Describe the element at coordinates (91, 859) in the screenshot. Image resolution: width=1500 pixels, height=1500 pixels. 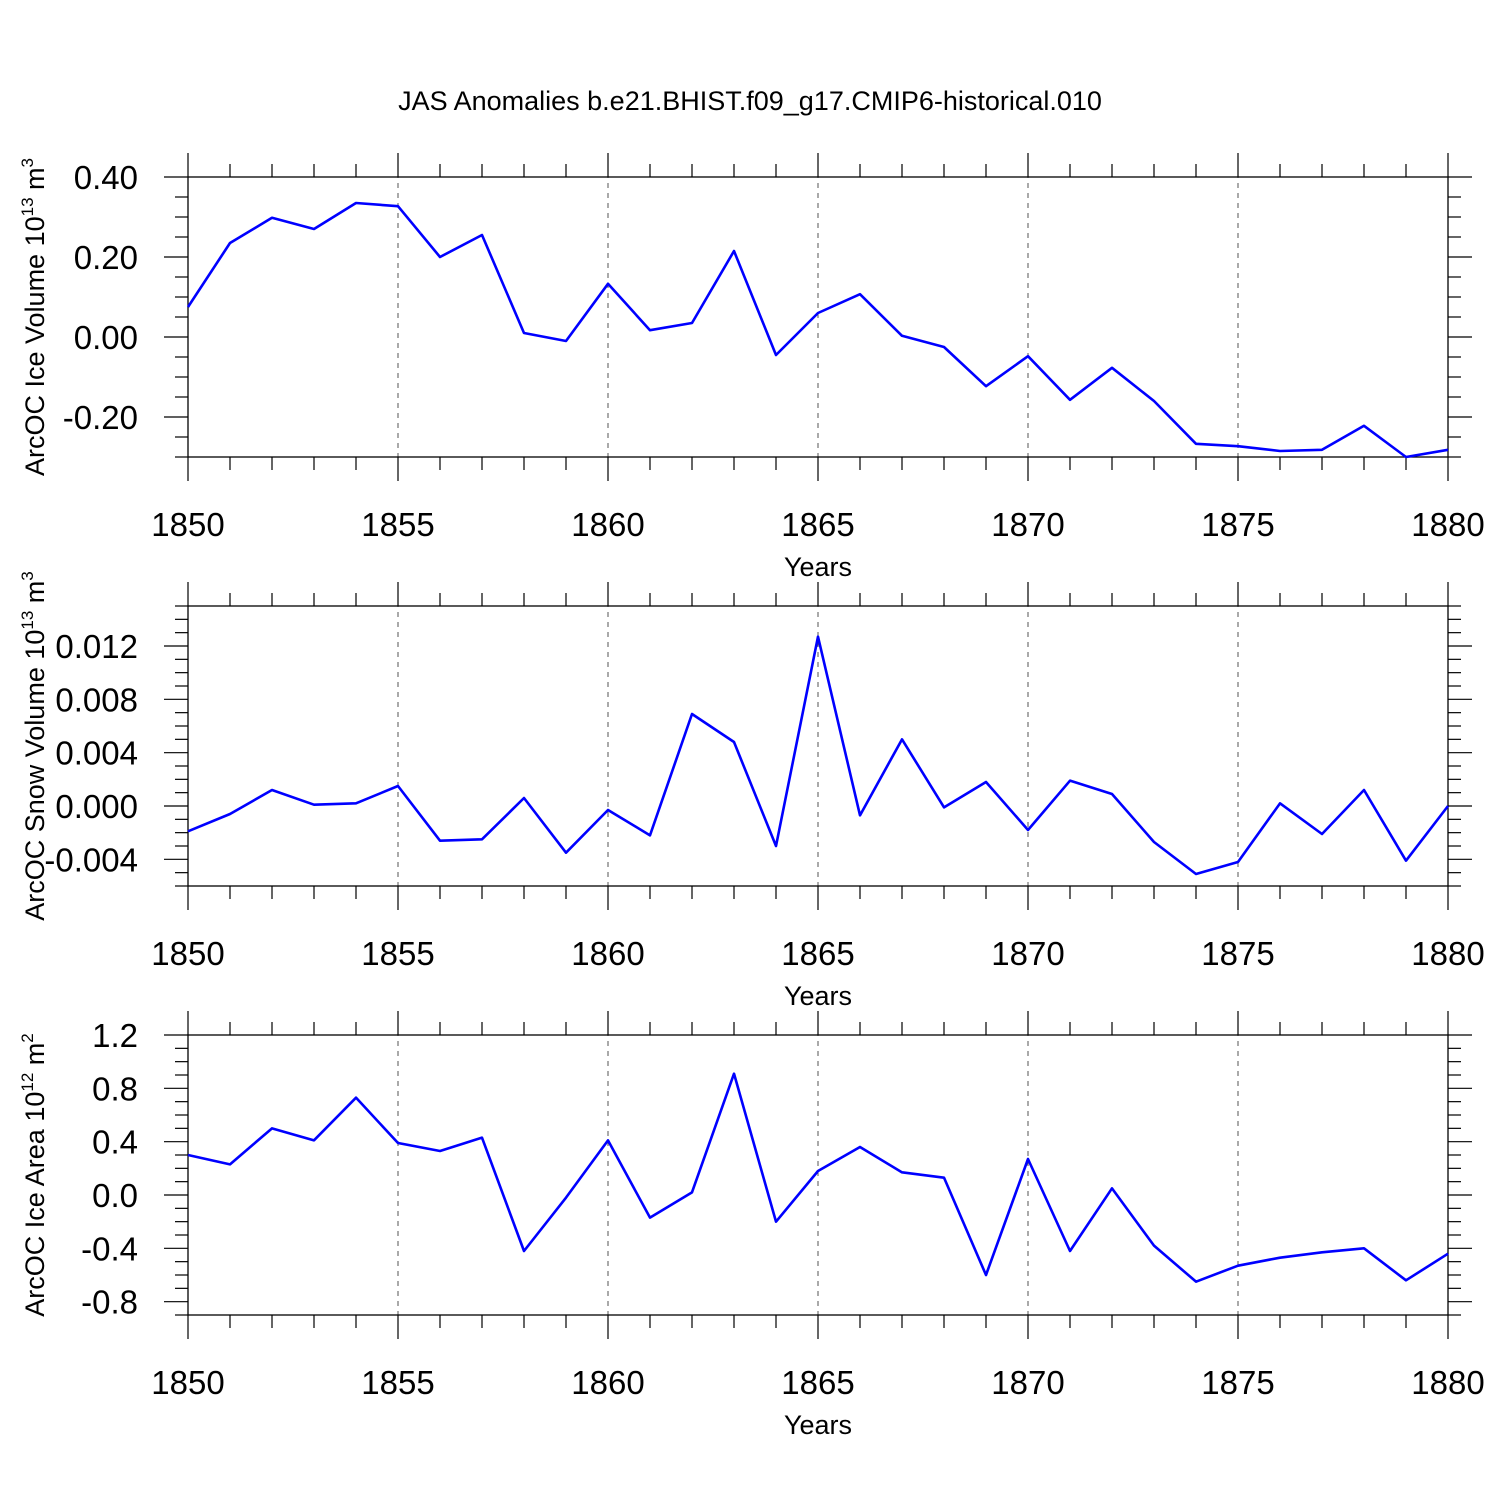
I see `y-tick-label: -0.004` at that location.